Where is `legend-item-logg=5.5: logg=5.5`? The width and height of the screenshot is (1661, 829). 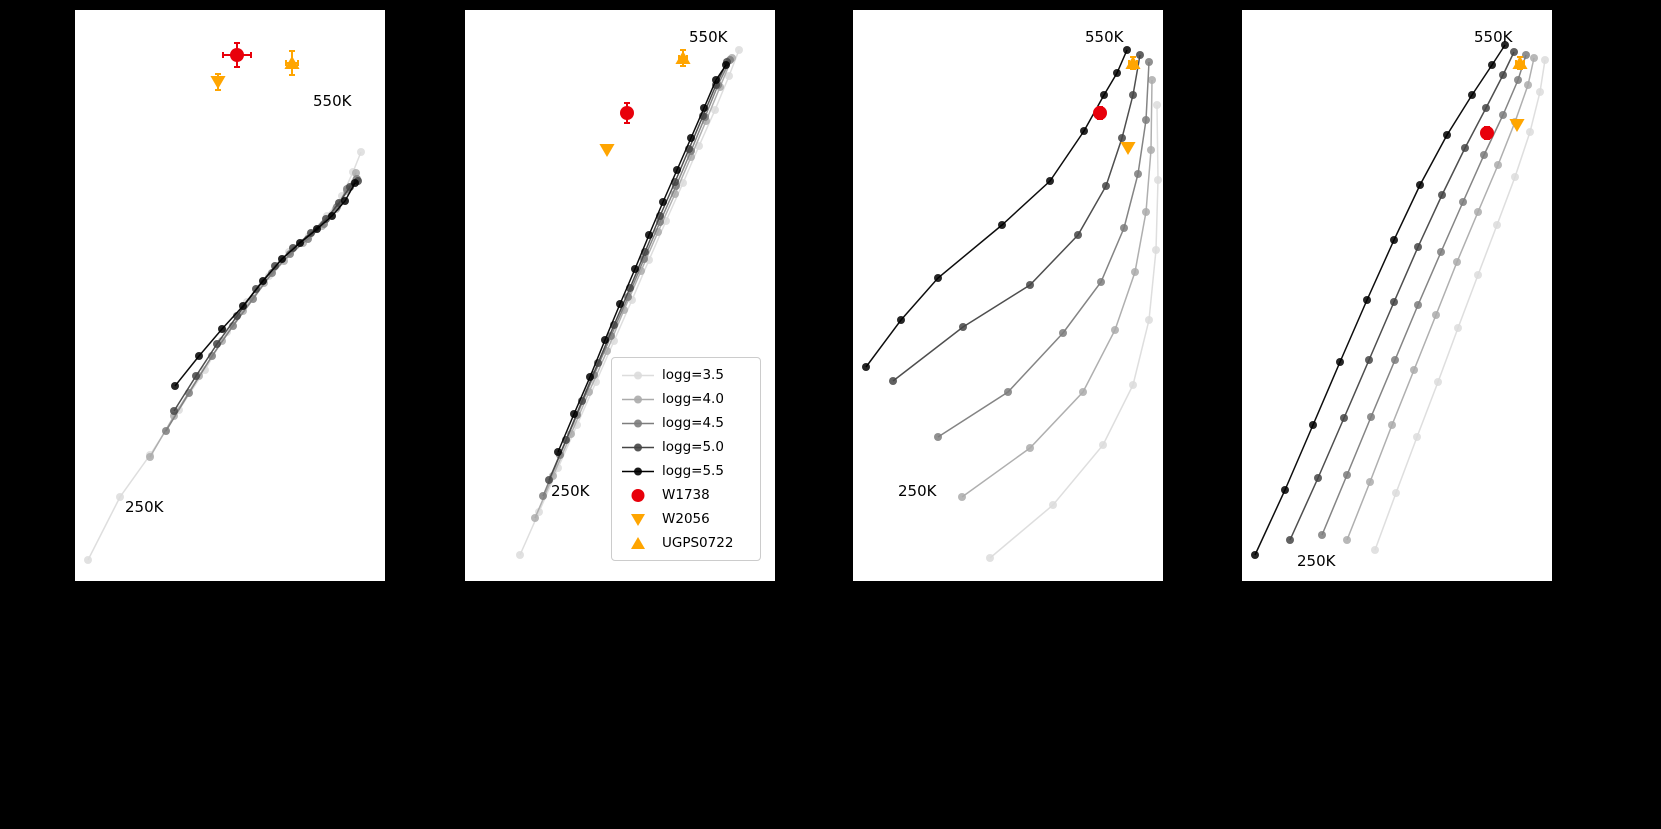
legend-item-logg=5.5: logg=5.5 is located at coordinates (686, 471).